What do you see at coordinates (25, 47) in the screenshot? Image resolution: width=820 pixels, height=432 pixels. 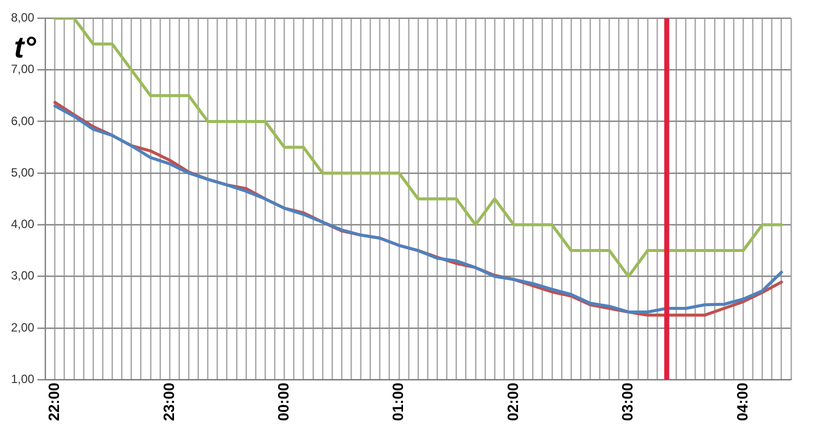 I see `y-axis-title: t°` at bounding box center [25, 47].